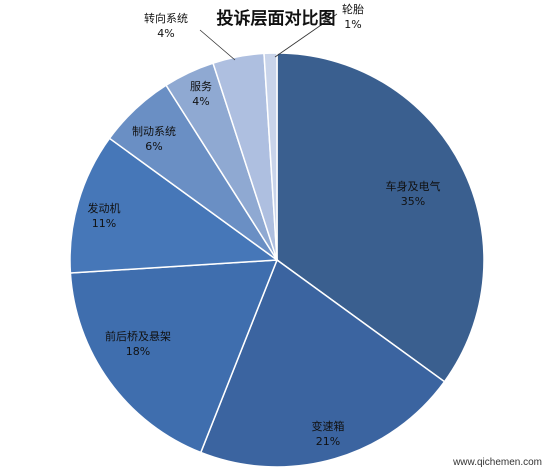  I want to click on watermark-text: www.qichemen.com, so click(497, 462).